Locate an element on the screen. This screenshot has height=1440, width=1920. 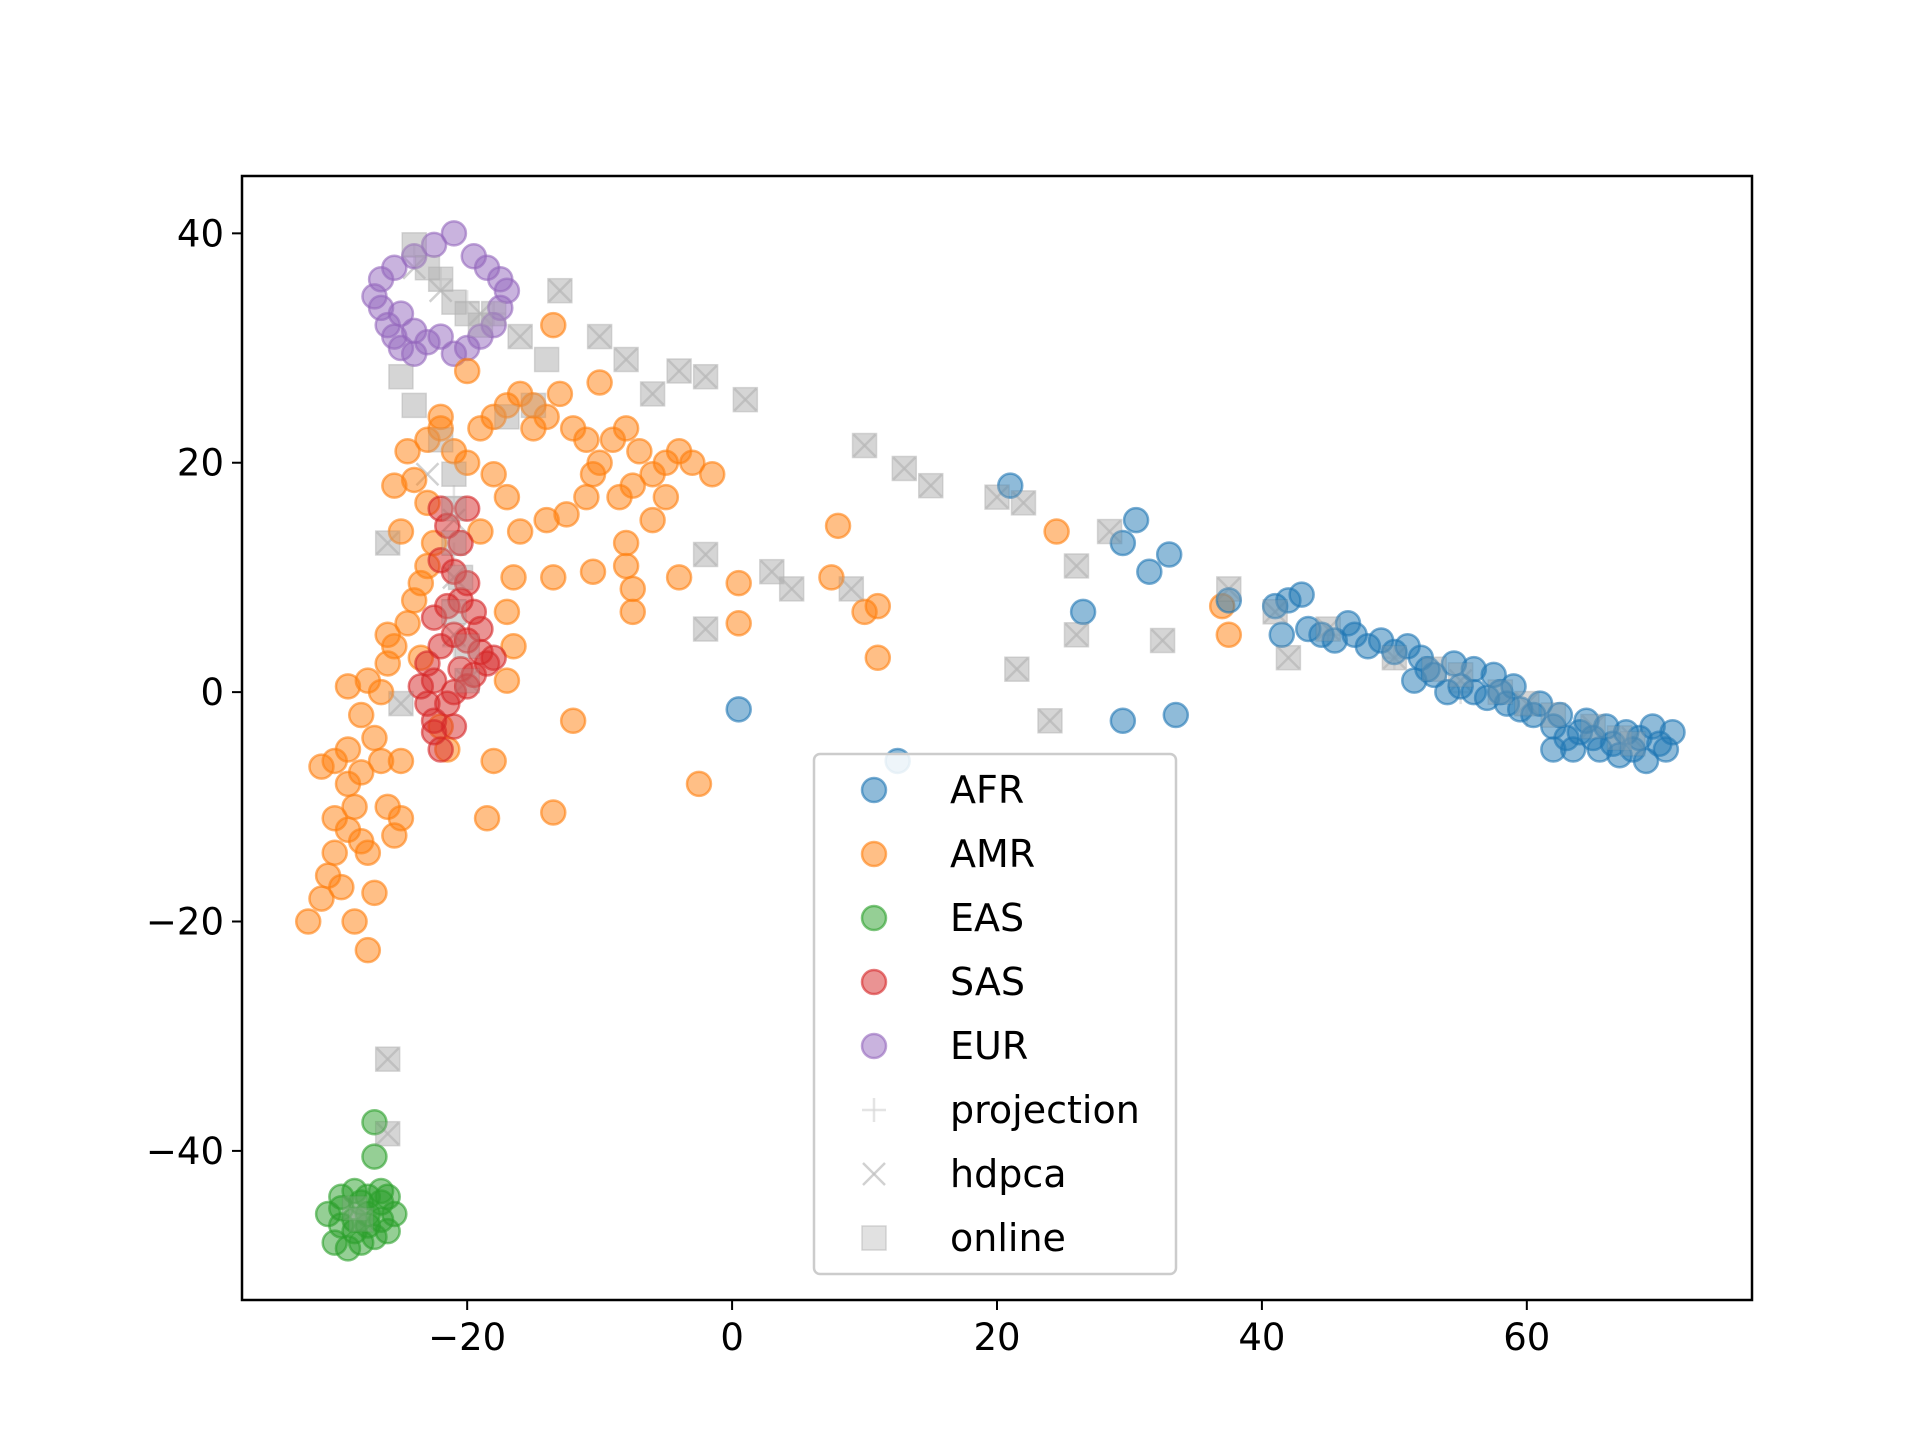
series-eas is located at coordinates (361, 1185).